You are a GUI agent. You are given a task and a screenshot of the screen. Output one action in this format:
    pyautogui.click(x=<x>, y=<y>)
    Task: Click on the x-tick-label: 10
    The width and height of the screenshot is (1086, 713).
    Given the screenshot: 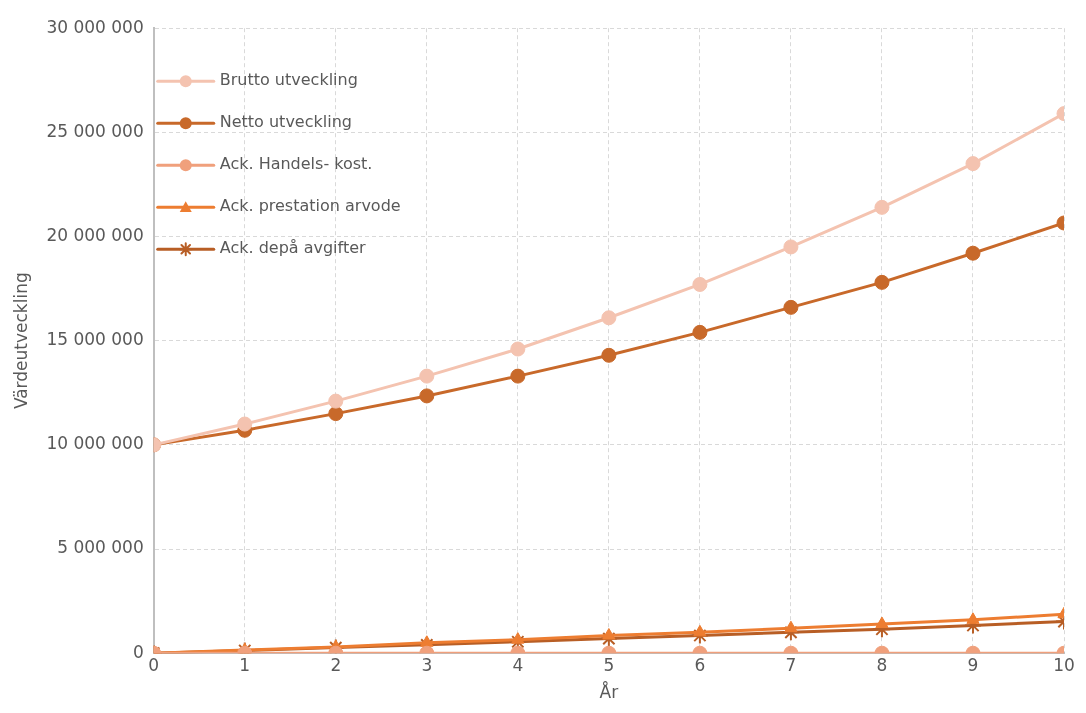 What is the action you would take?
    pyautogui.click(x=1064, y=664)
    